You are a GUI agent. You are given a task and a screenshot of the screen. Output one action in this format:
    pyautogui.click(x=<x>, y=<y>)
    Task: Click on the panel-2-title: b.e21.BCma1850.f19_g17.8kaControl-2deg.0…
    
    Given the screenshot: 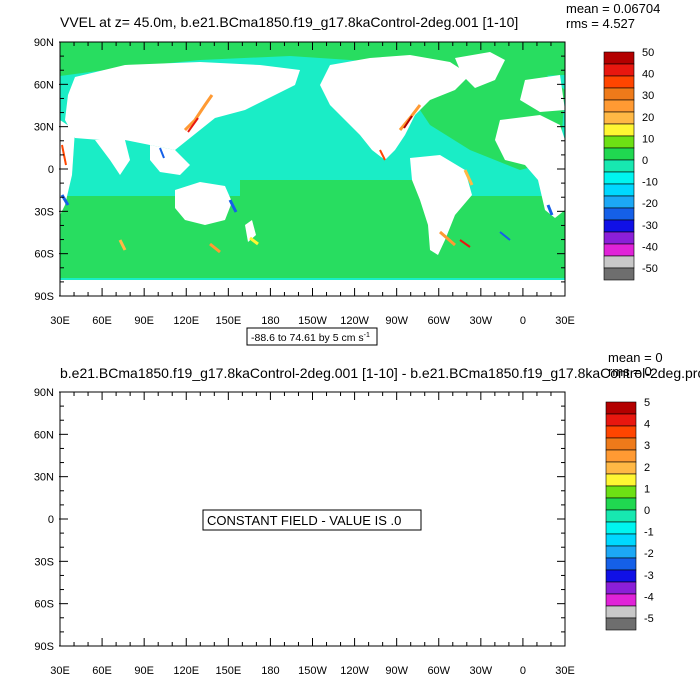 What is the action you would take?
    pyautogui.click(x=380, y=373)
    